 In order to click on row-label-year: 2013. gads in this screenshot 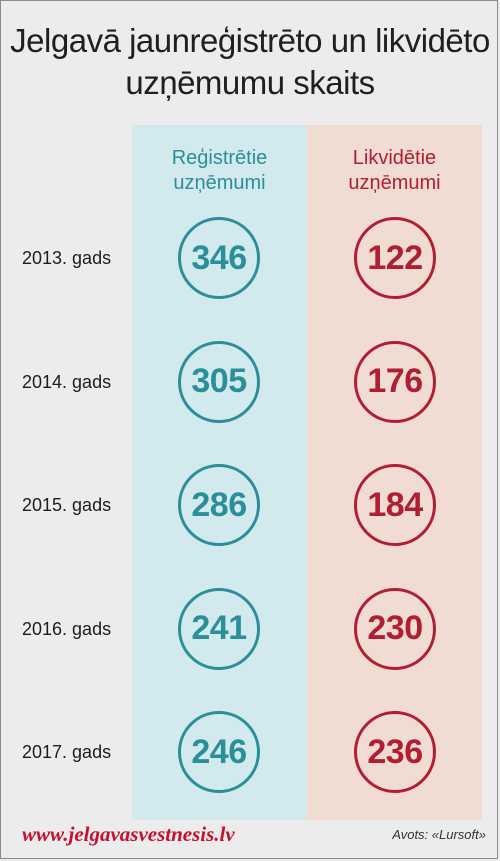, I will do `click(67, 258)`.